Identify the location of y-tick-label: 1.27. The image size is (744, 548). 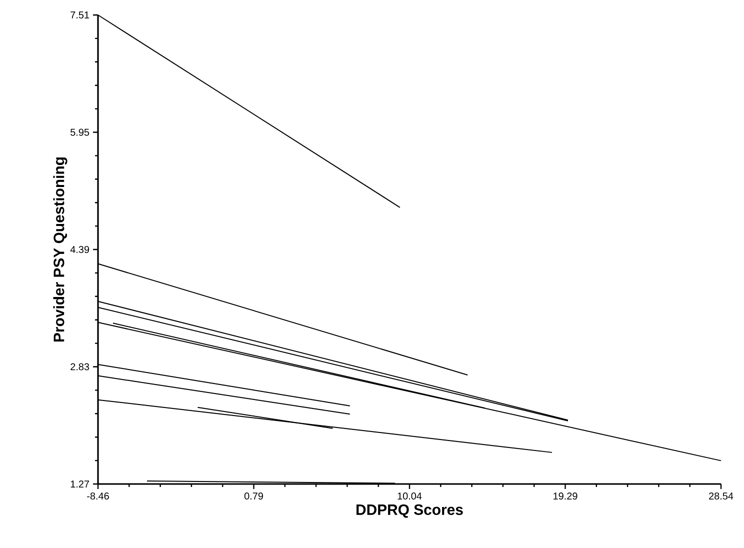
(79, 484).